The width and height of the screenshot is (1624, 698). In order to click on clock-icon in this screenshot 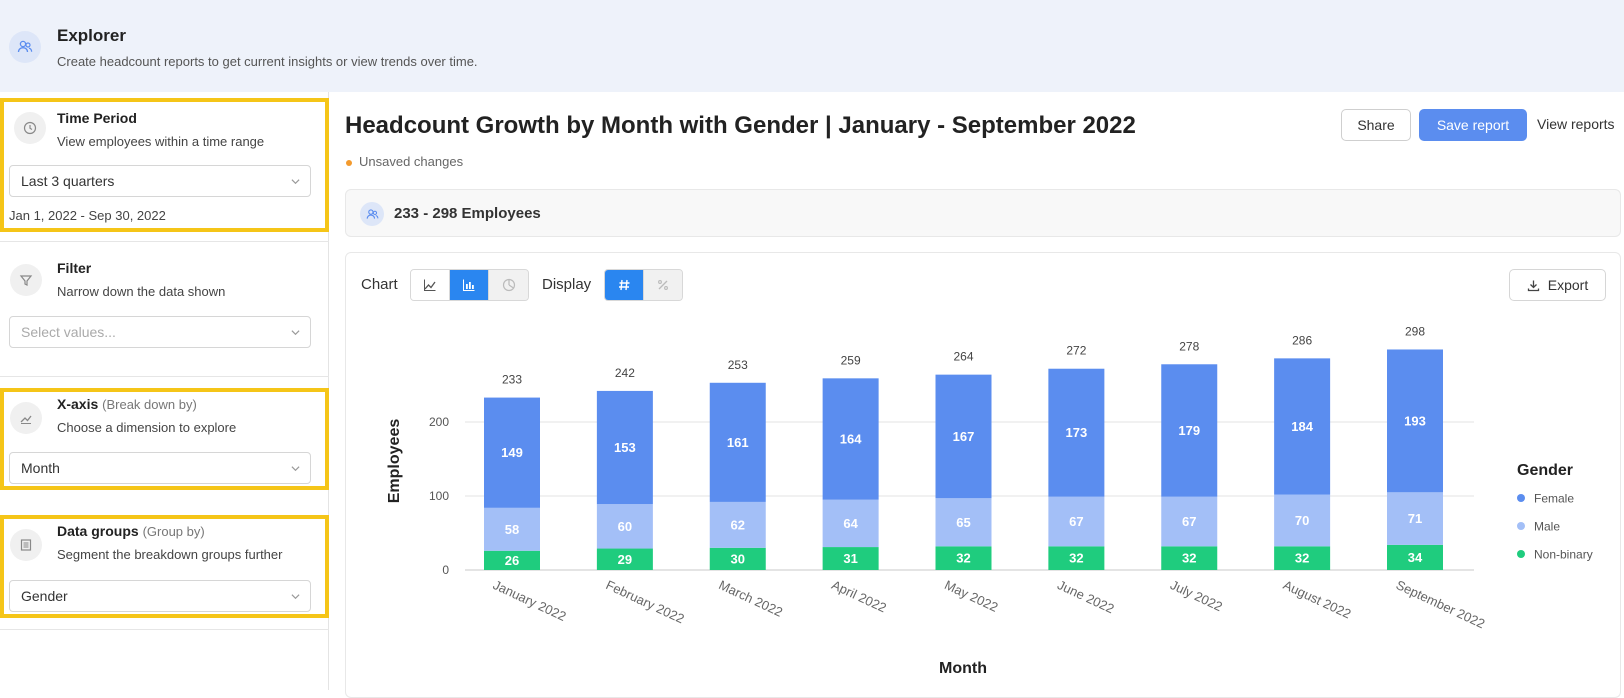, I will do `click(30, 128)`.